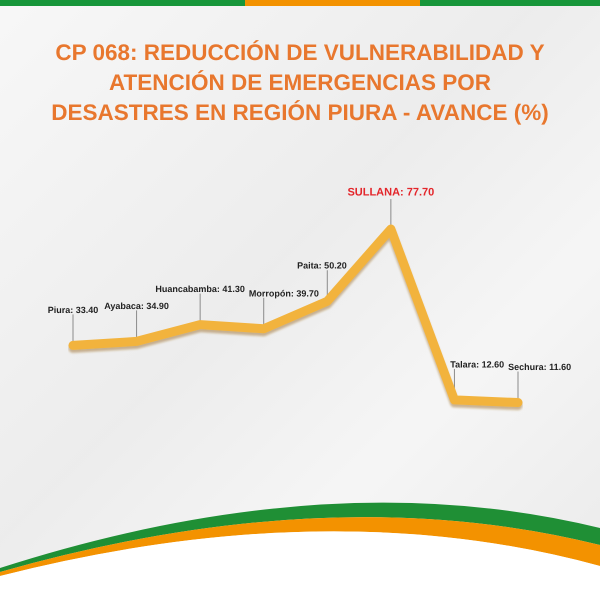 The width and height of the screenshot is (600, 600). Describe the element at coordinates (322, 265) in the screenshot. I see `data-label: Paita: 50.20` at that location.